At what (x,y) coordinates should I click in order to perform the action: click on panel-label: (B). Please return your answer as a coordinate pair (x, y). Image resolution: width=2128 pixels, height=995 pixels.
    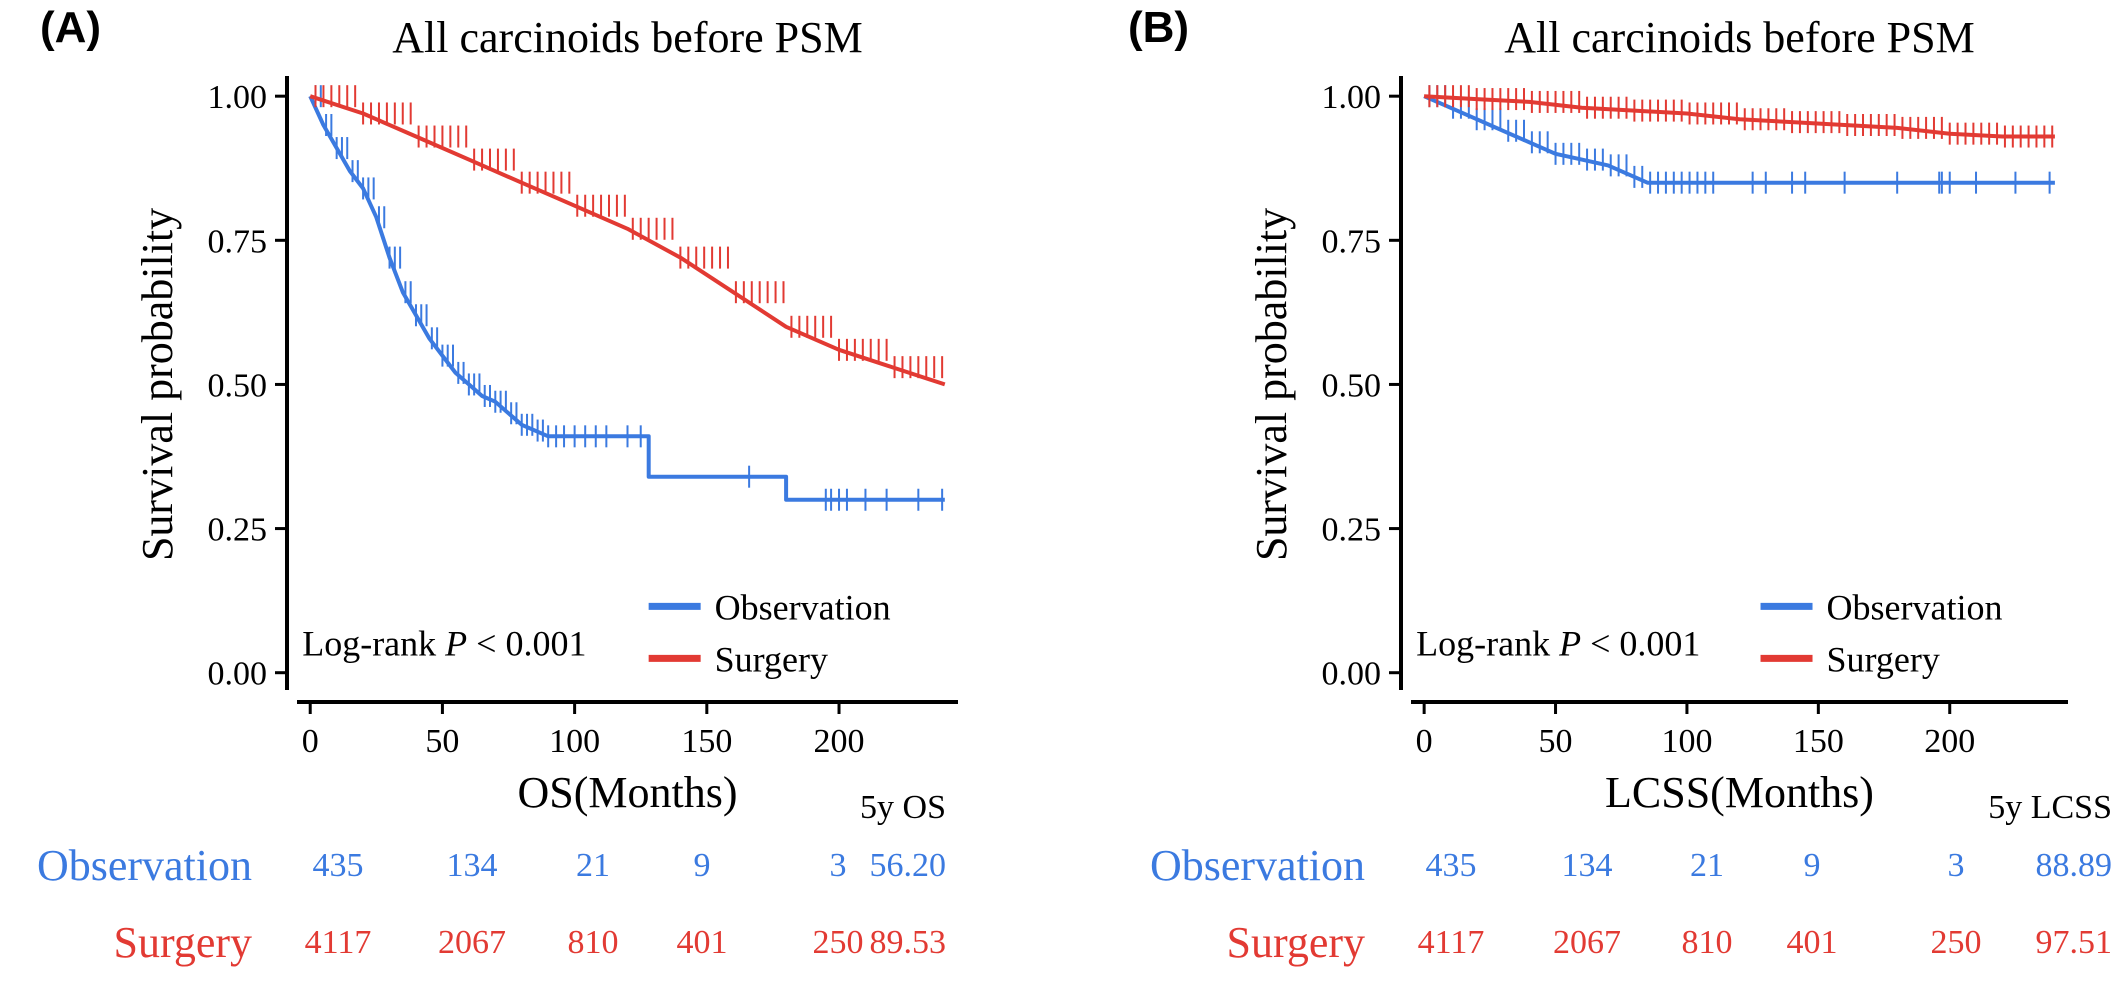
    Looking at the image, I should click on (1158, 27).